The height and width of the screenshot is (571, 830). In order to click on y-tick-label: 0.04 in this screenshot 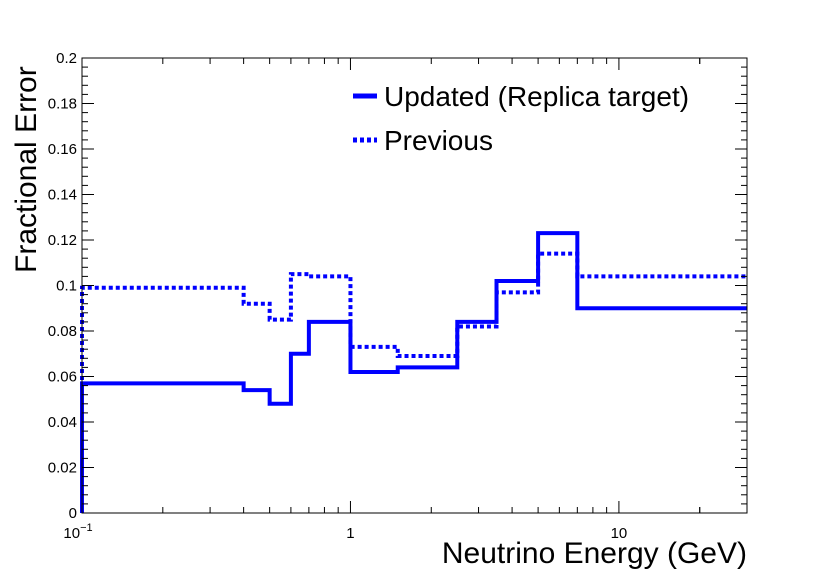, I will do `click(62, 422)`.